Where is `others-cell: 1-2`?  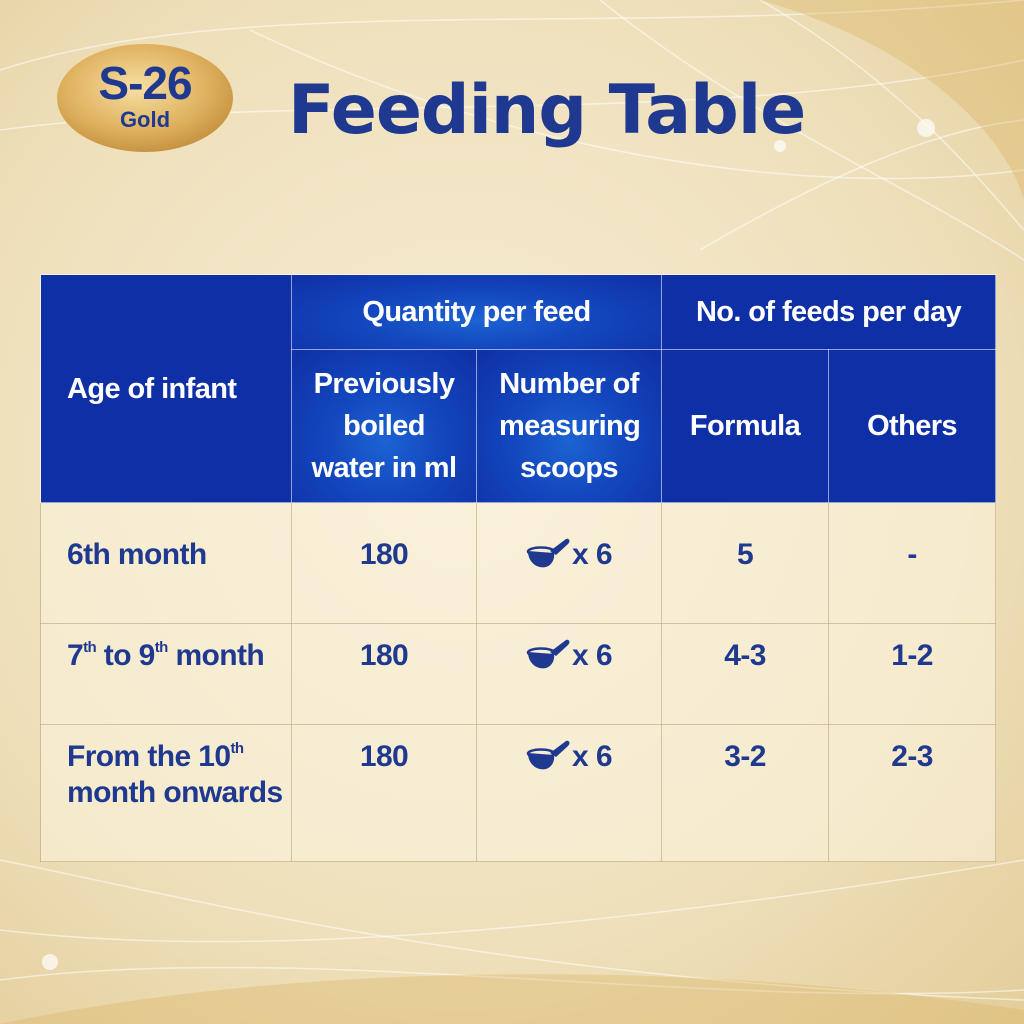
others-cell: 1-2 is located at coordinates (912, 674).